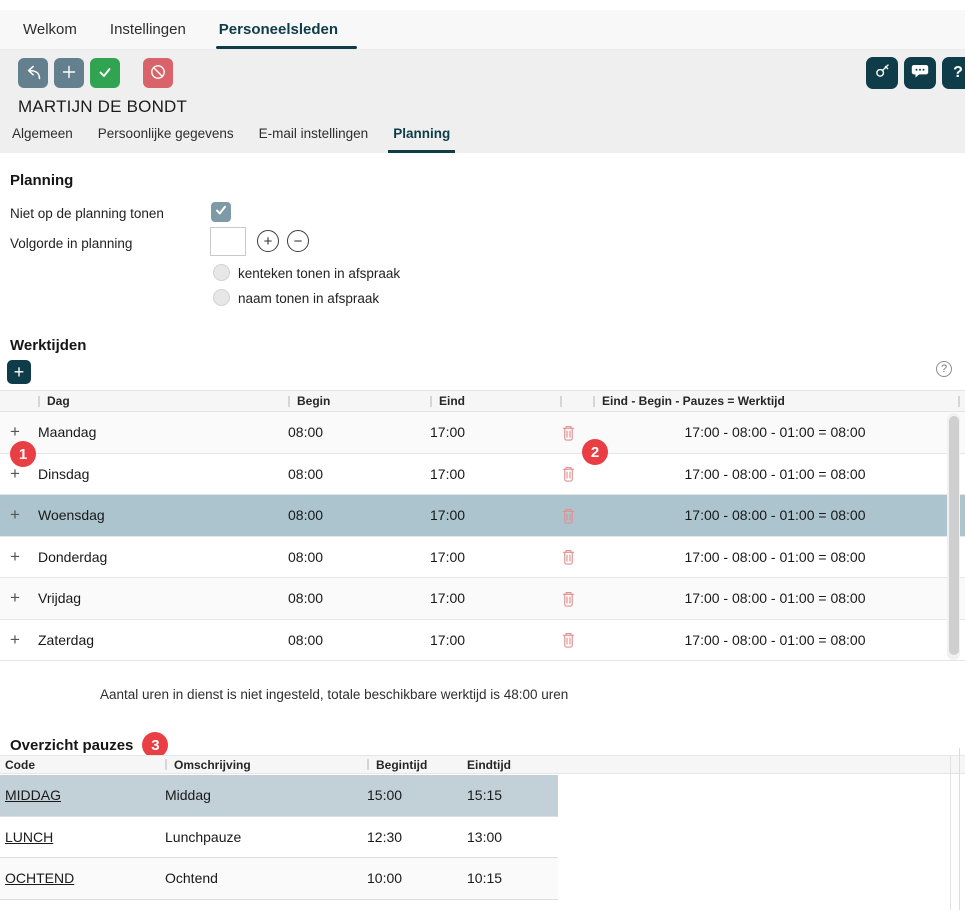  I want to click on password-key-button, so click(882, 73).